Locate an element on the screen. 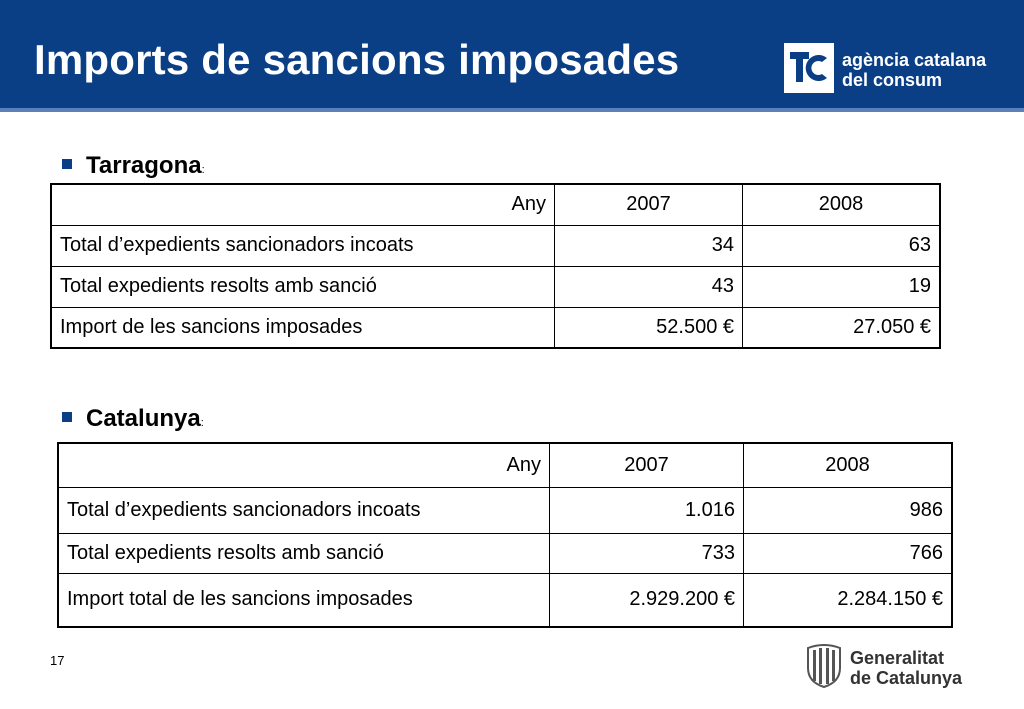 The image size is (1024, 709). value-cell: 2.929.200 € is located at coordinates (646, 600).